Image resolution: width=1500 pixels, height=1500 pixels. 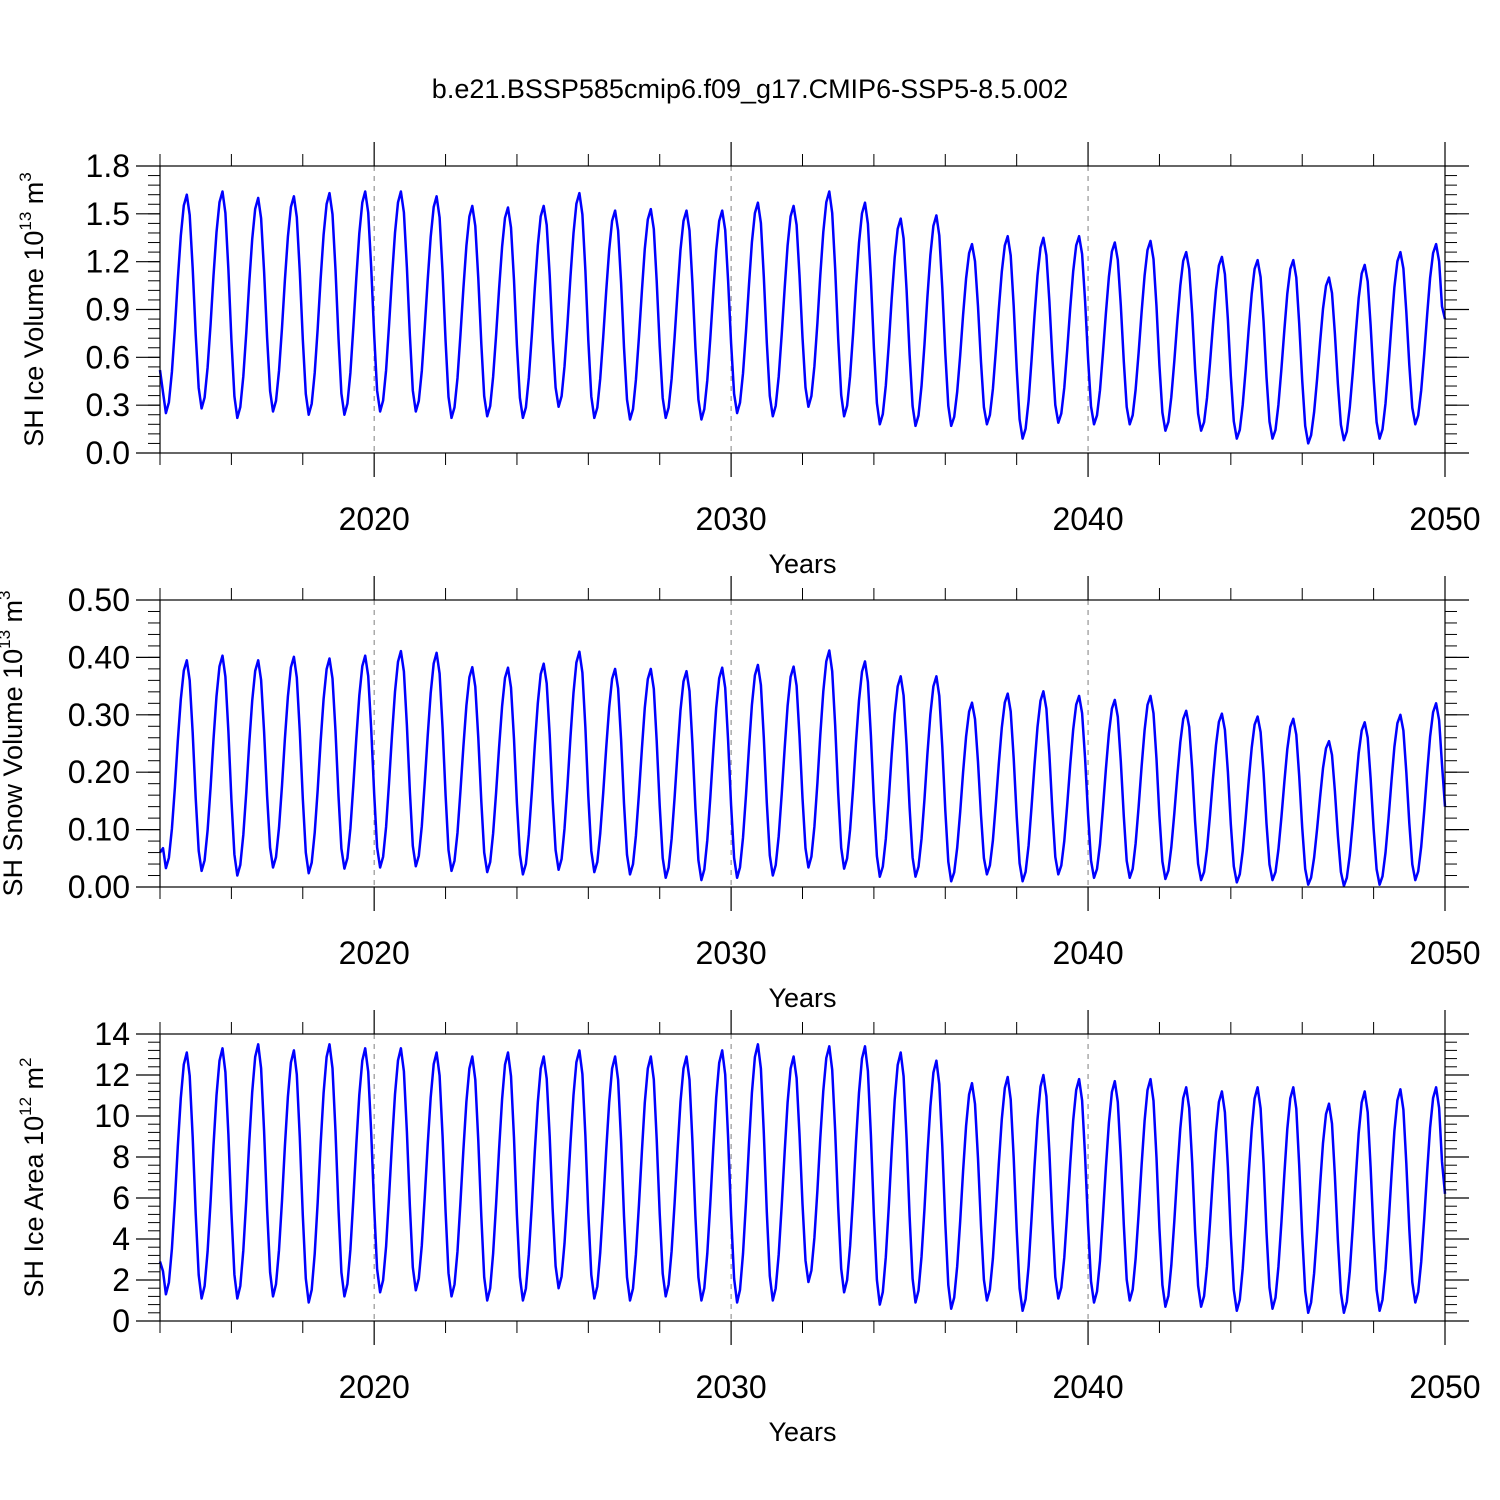 What do you see at coordinates (99, 830) in the screenshot?
I see `y-tick-label: 0.10` at bounding box center [99, 830].